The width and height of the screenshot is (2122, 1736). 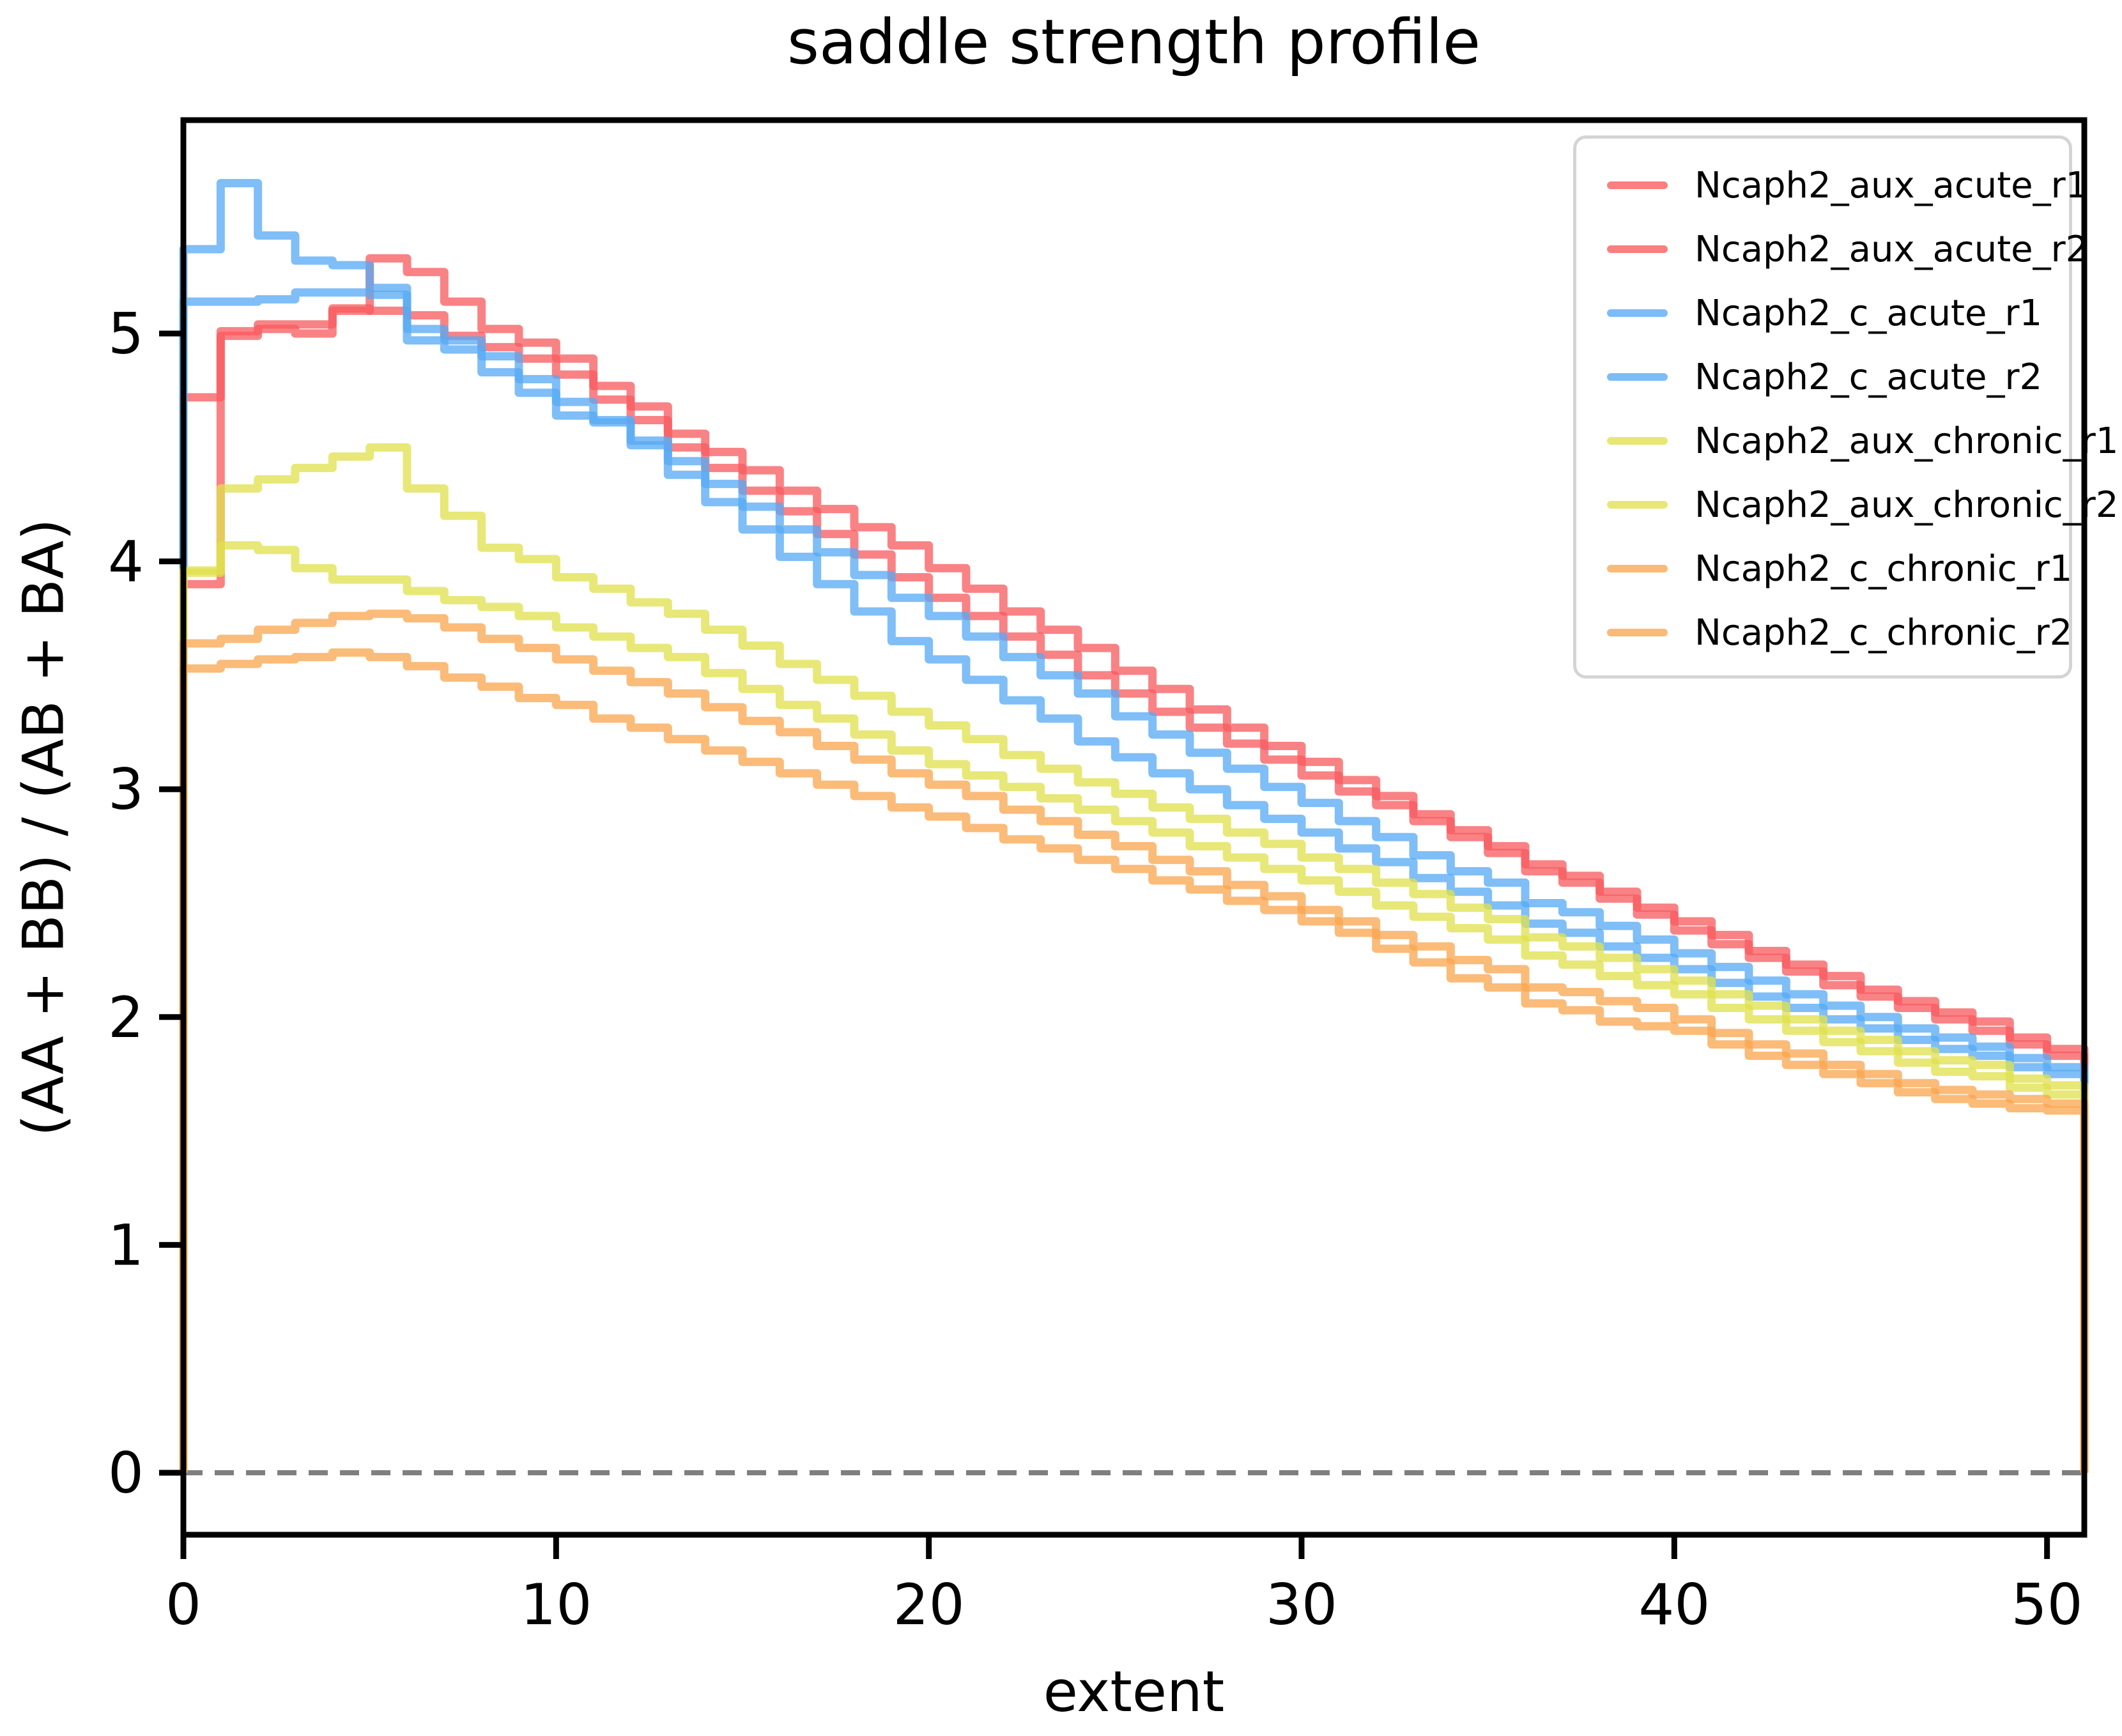 What do you see at coordinates (929, 1605) in the screenshot?
I see `x-tick-label: 20` at bounding box center [929, 1605].